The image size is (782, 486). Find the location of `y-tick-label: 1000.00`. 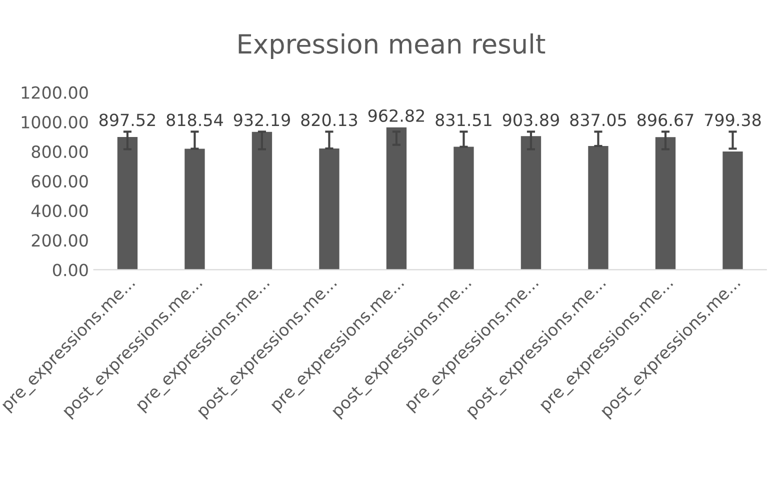

y-tick-label: 1000.00 is located at coordinates (55, 122).